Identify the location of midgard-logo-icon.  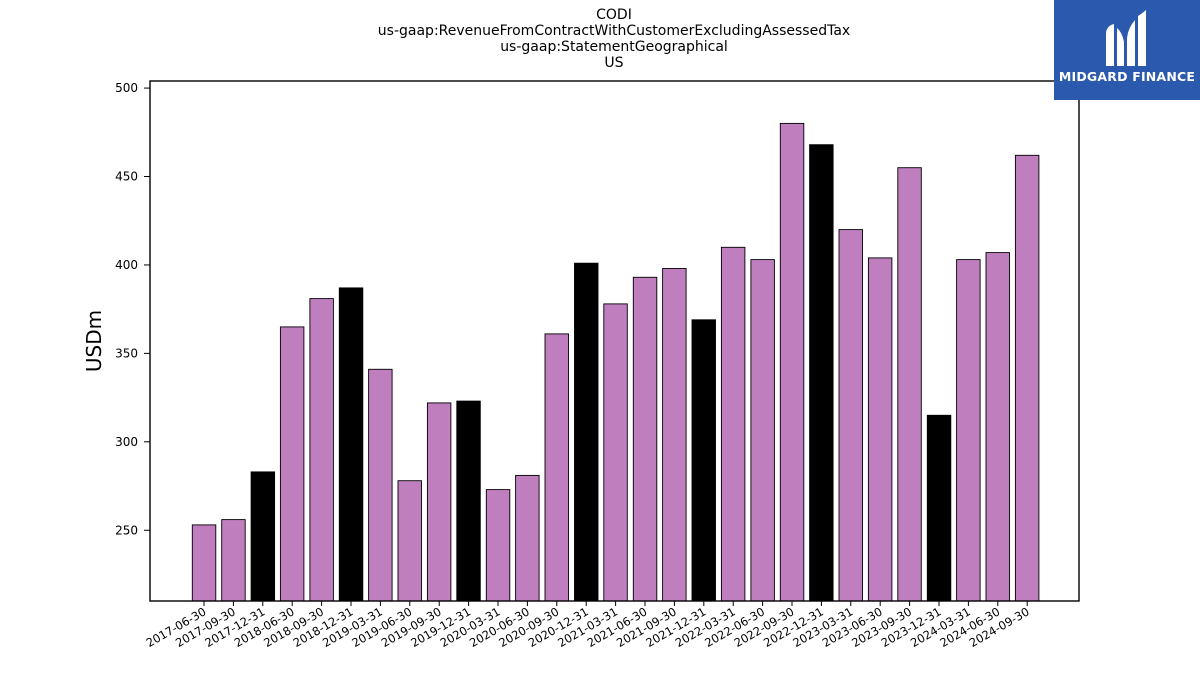
(1126, 38).